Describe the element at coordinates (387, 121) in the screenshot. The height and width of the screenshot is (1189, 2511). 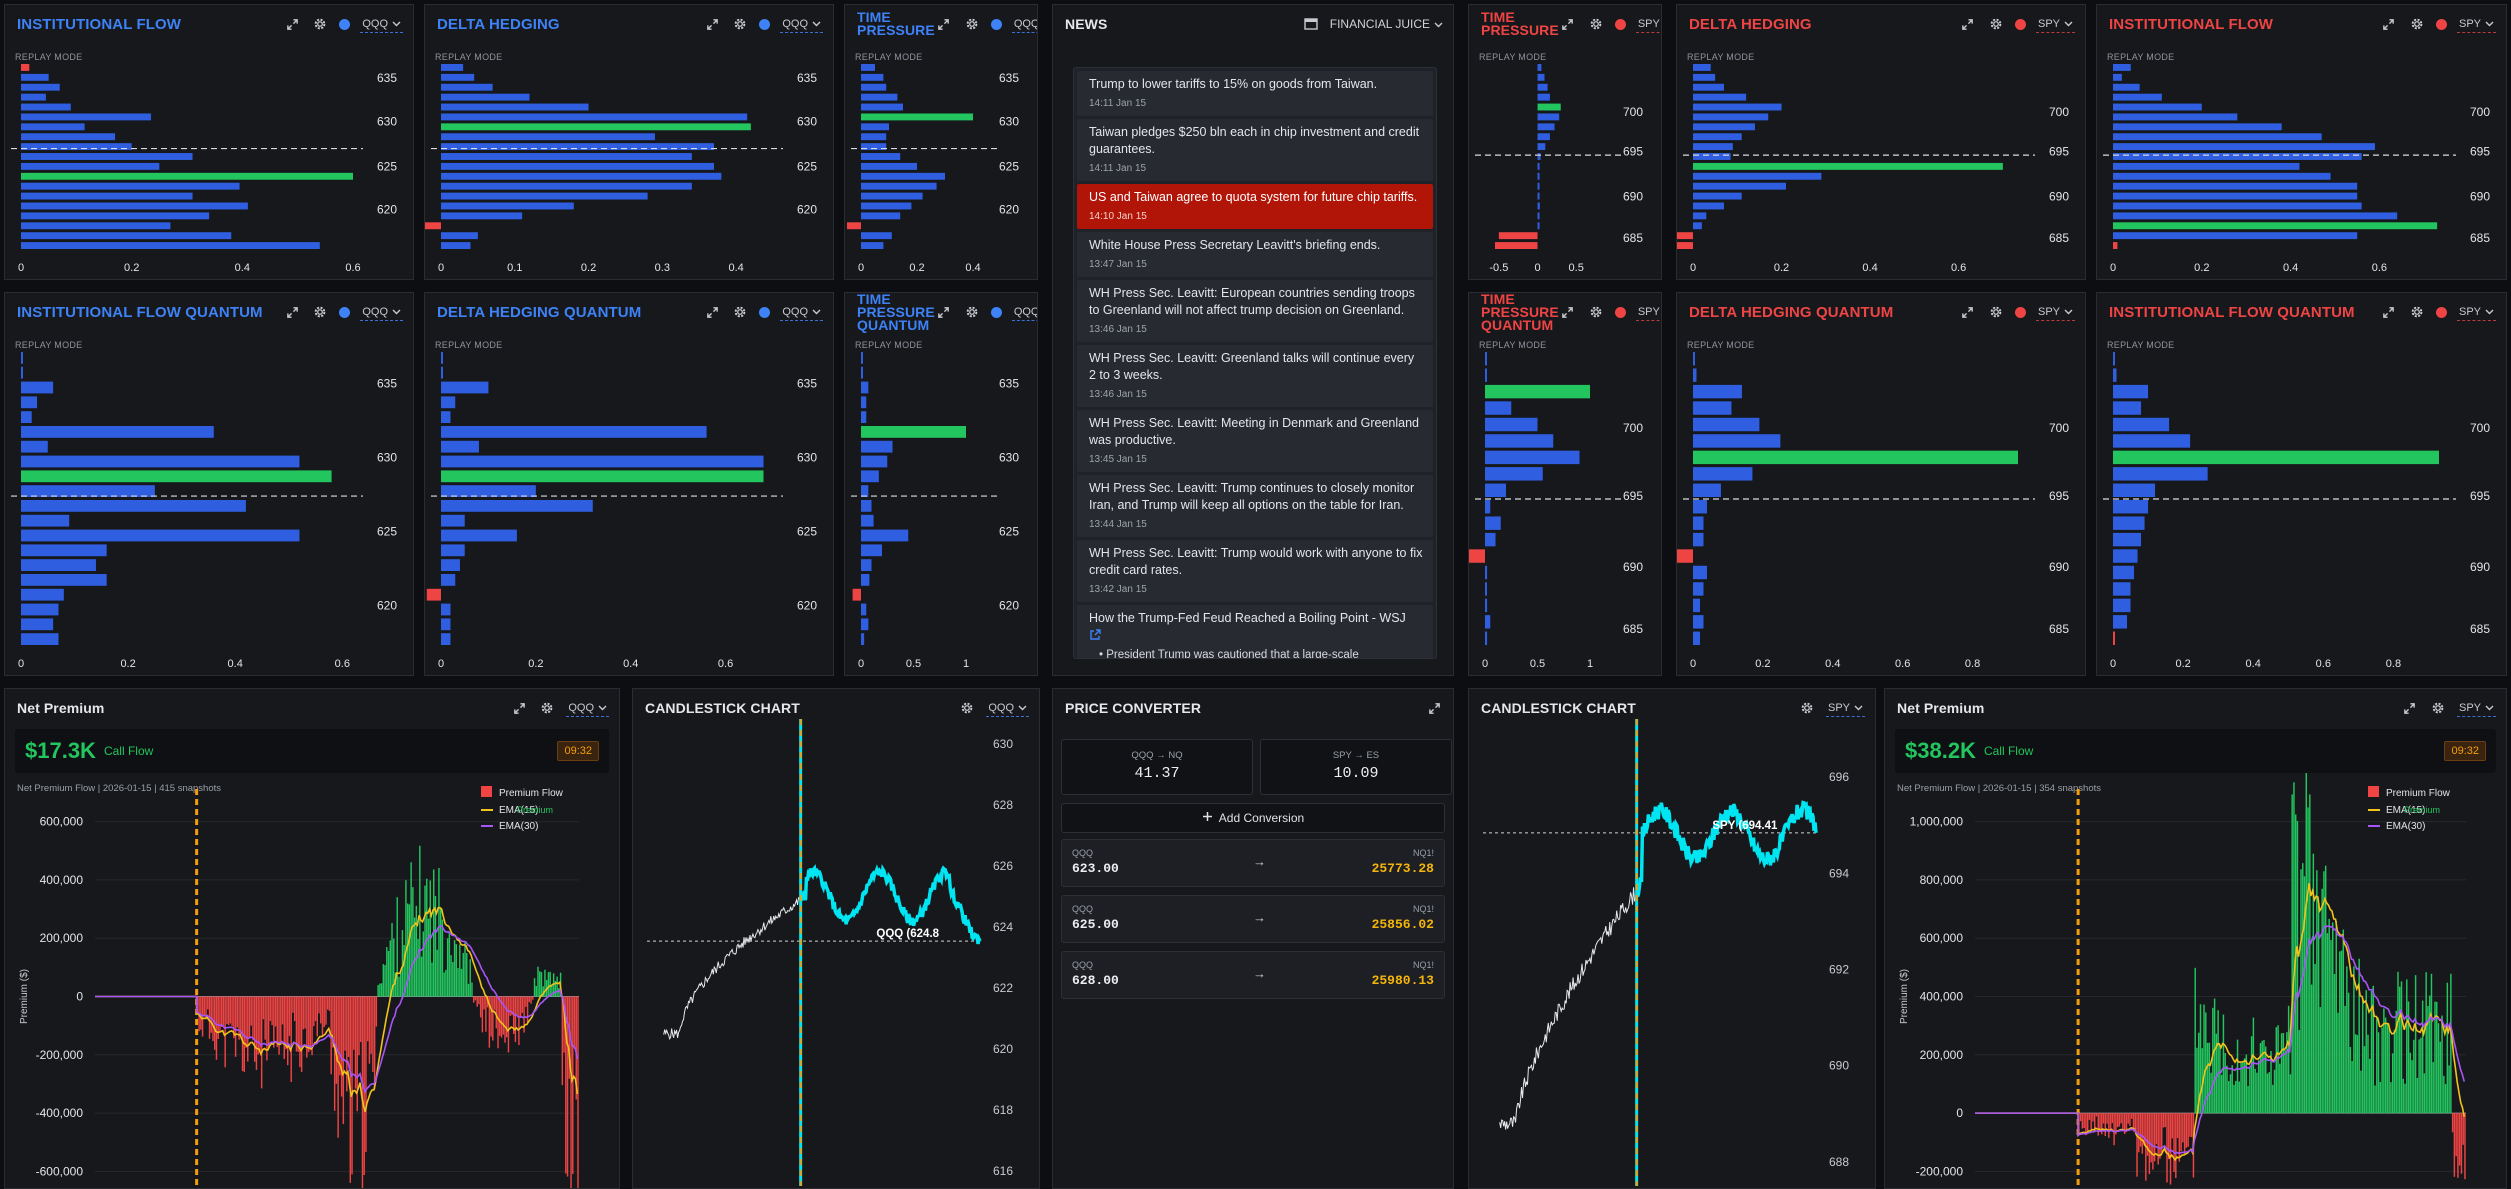
I see `strike-label: 630` at that location.